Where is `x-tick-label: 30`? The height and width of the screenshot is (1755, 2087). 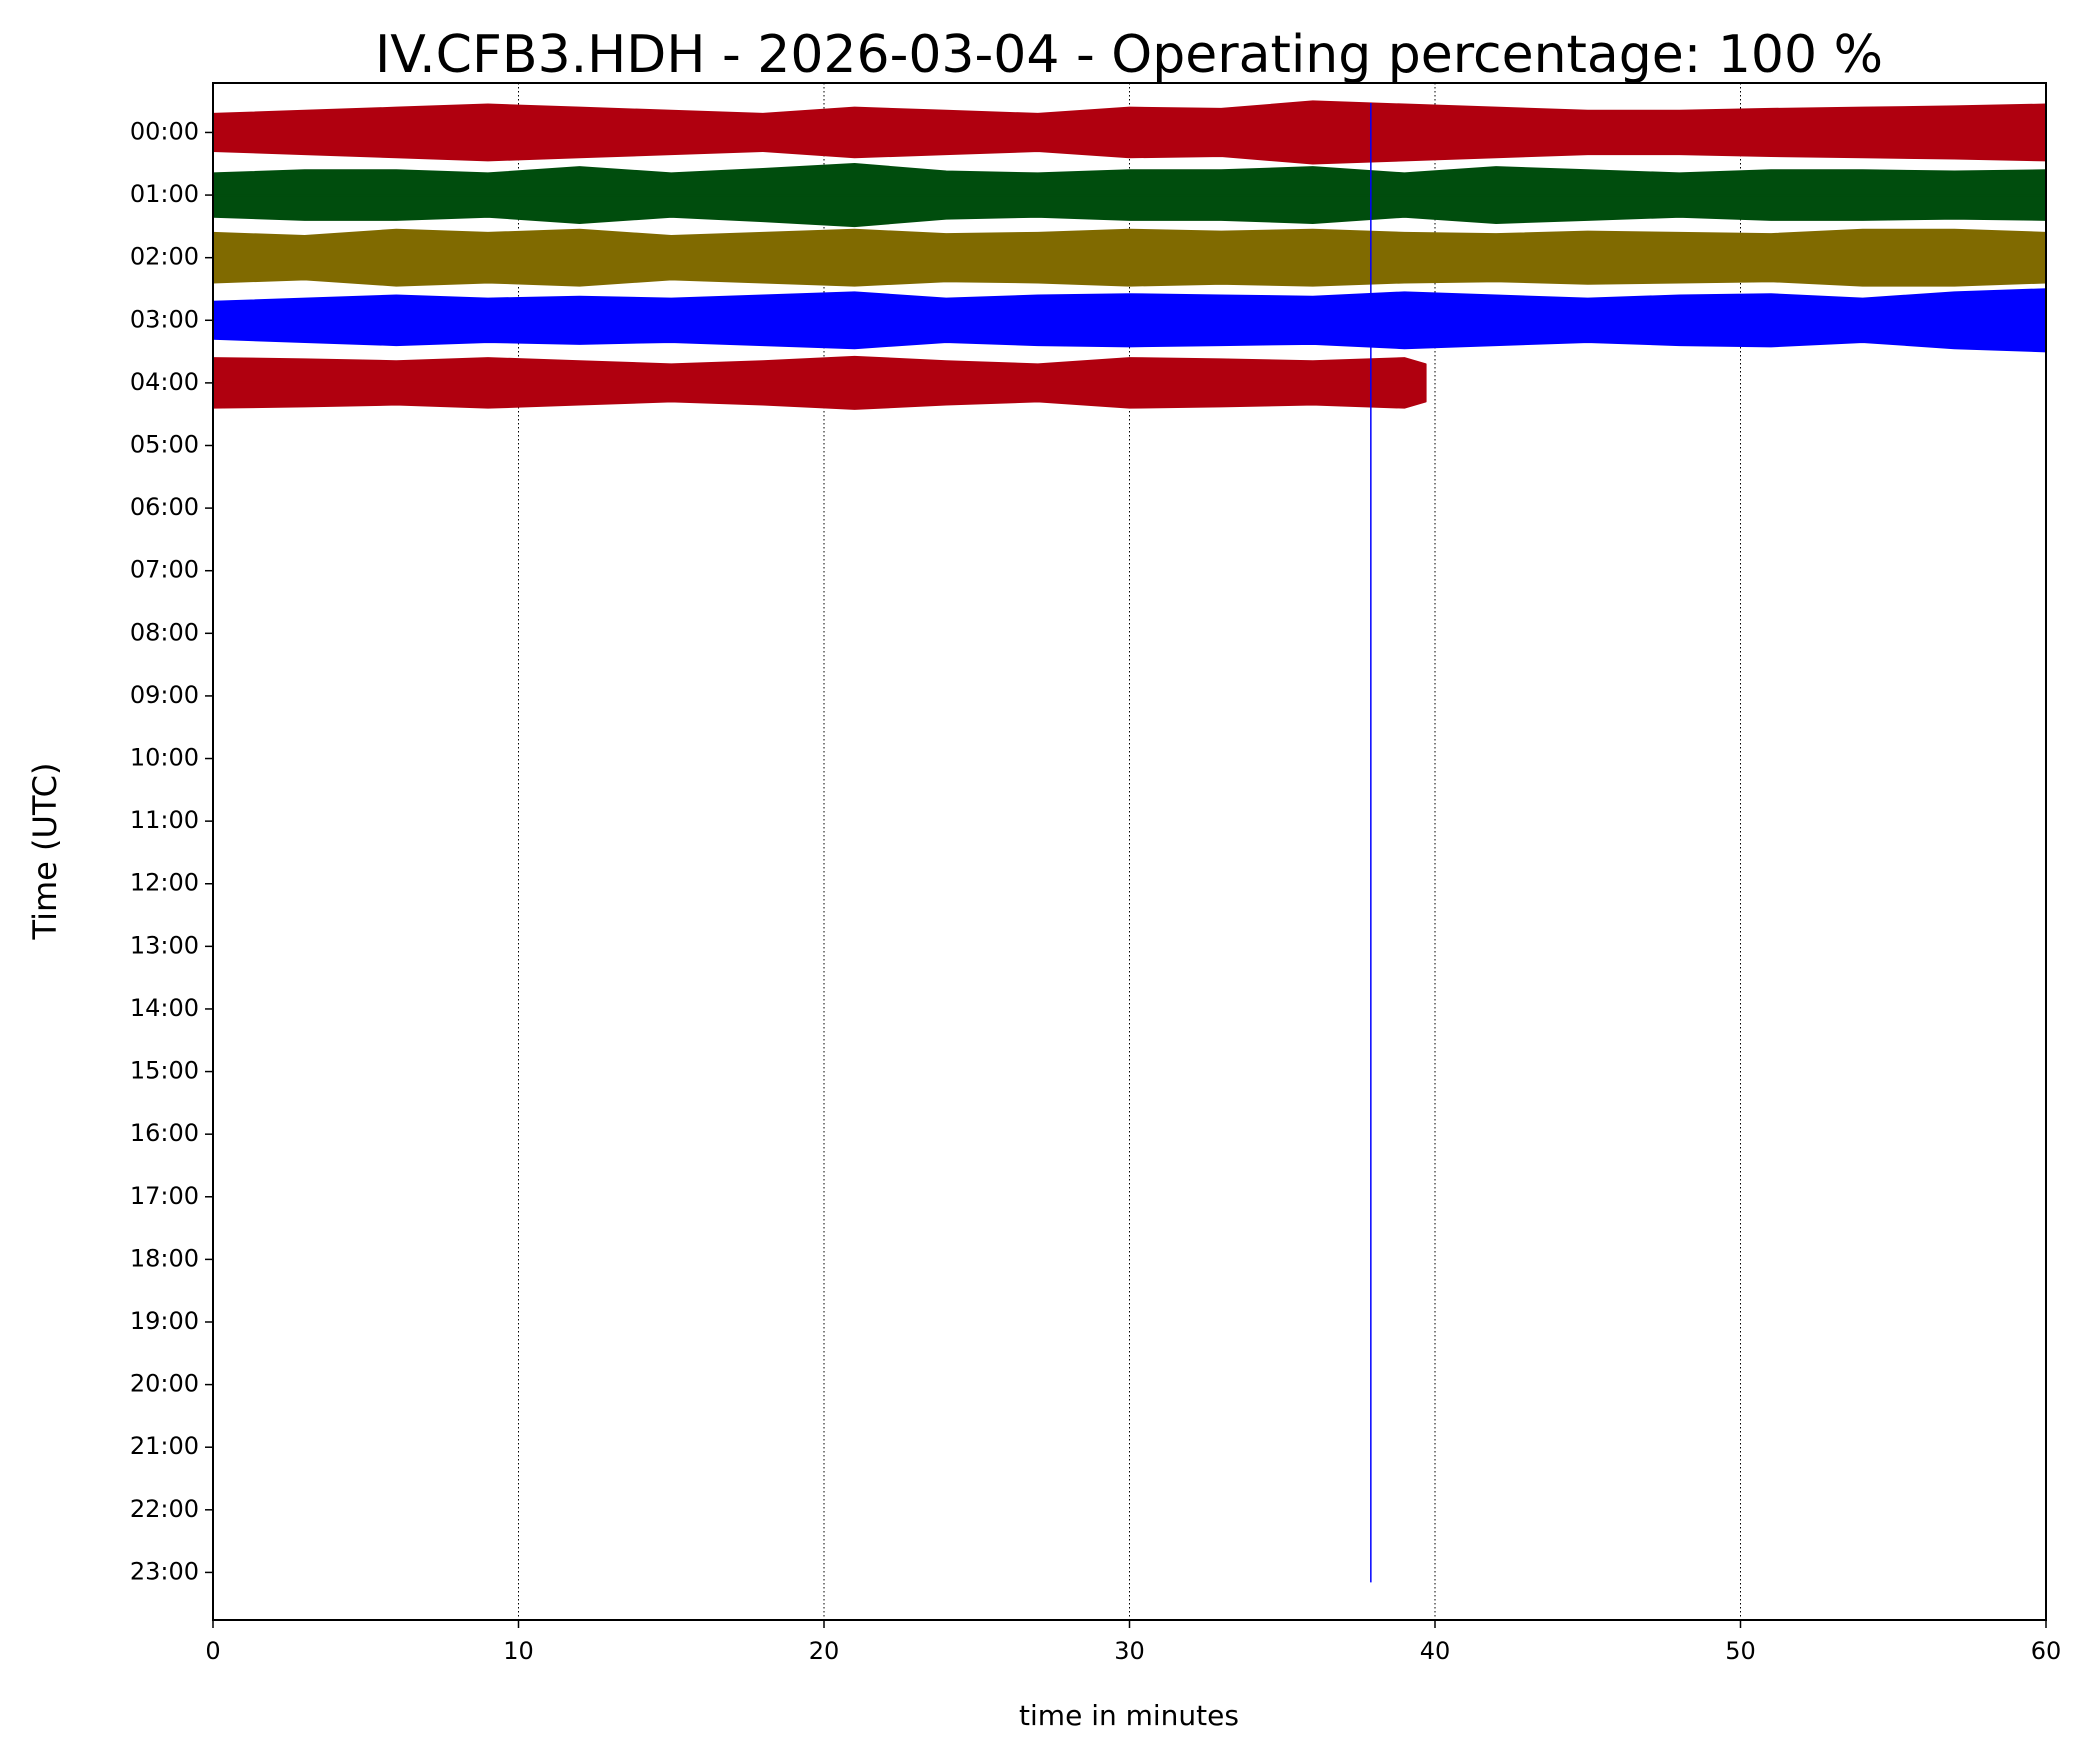
x-tick-label: 30 is located at coordinates (1129, 1651).